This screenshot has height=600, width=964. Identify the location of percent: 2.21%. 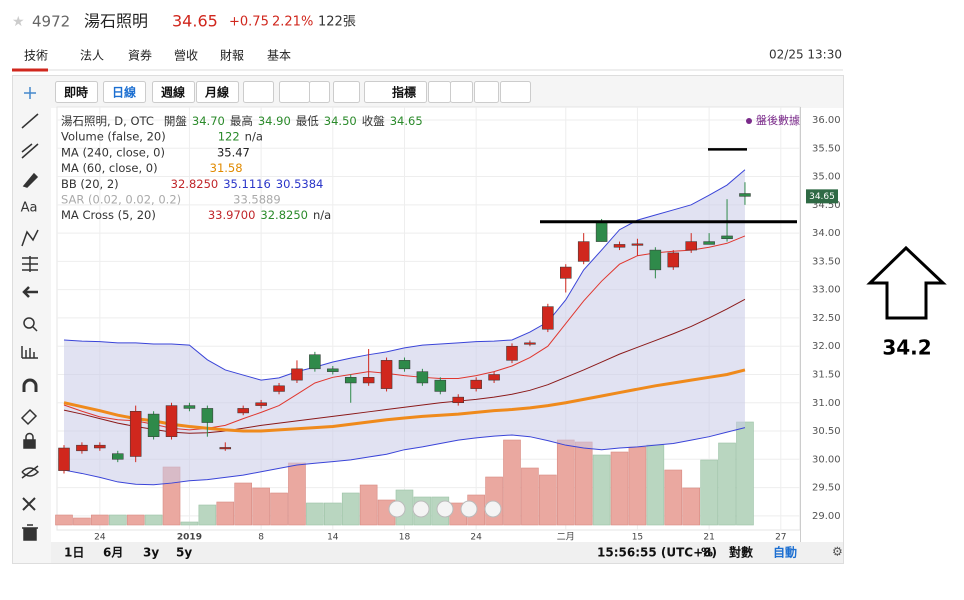
(292, 22).